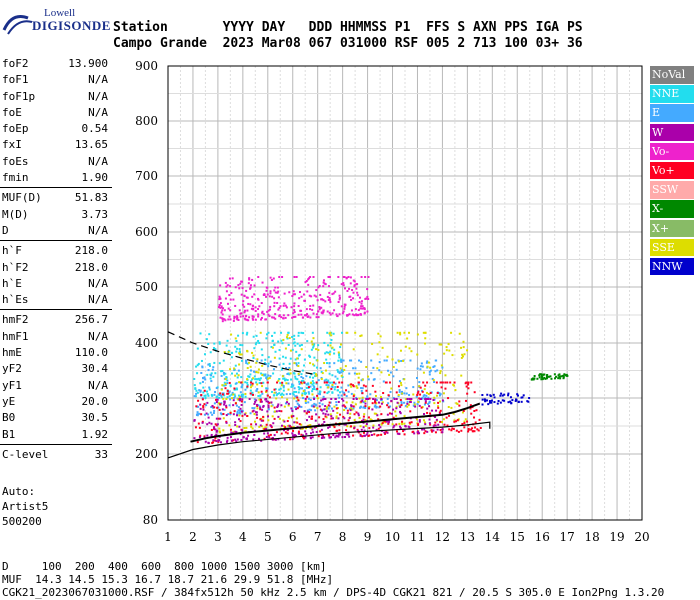 The image size is (700, 600). What do you see at coordinates (442, 537) in the screenshot?
I see `x-tick-label: 12` at bounding box center [442, 537].